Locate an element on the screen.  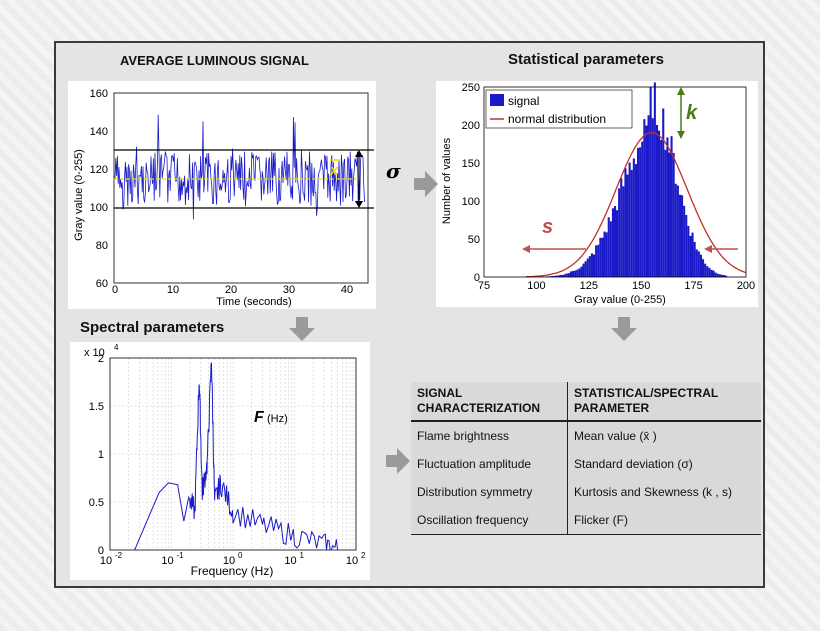
histogram-xtick: 100 is located at coordinates (536, 286).